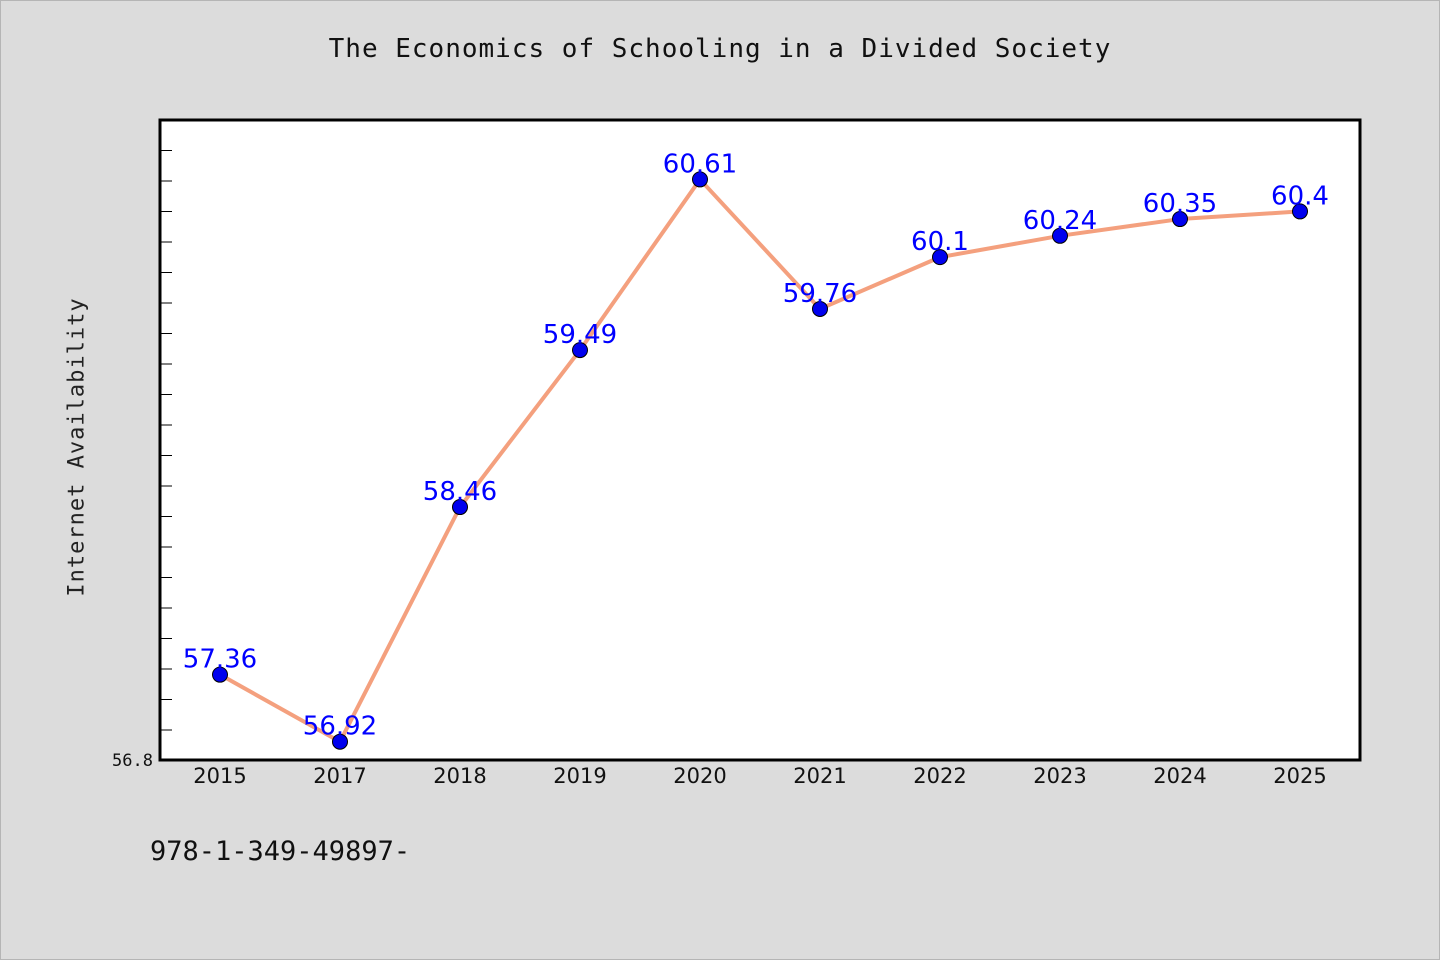 This screenshot has height=960, width=1440. What do you see at coordinates (819, 776) in the screenshot?
I see `x-tick-label: 2021` at bounding box center [819, 776].